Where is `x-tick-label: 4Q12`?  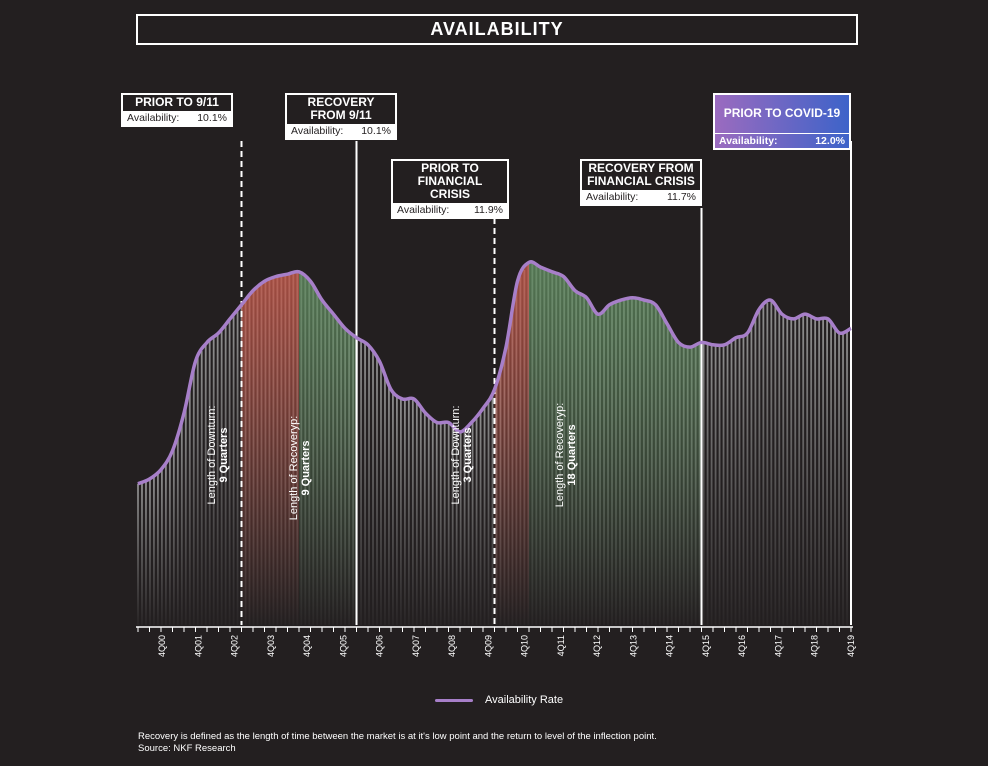
x-tick-label: 4Q12 is located at coordinates (597, 646).